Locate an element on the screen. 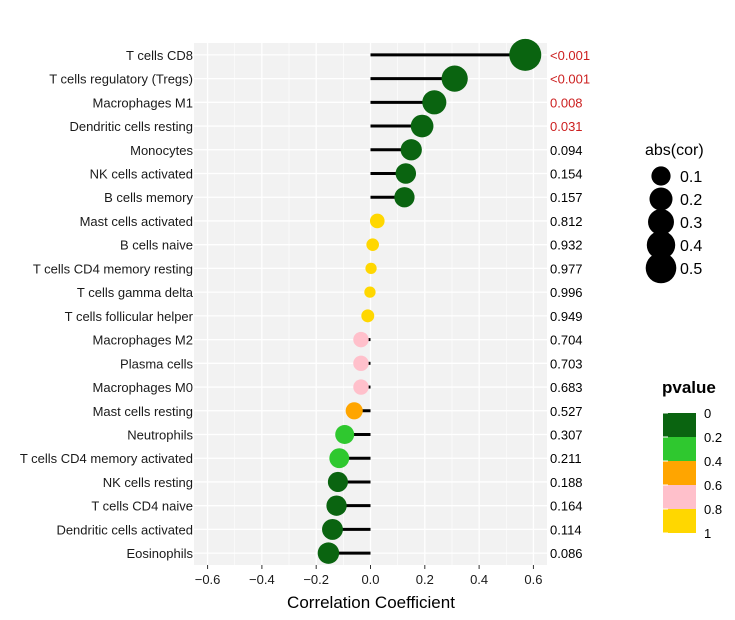 Image resolution: width=735 pixels, height=620 pixels. size-legend: abs(cor) 0.1 0.2 0.3 0.4 0.5 is located at coordinates (674, 213).